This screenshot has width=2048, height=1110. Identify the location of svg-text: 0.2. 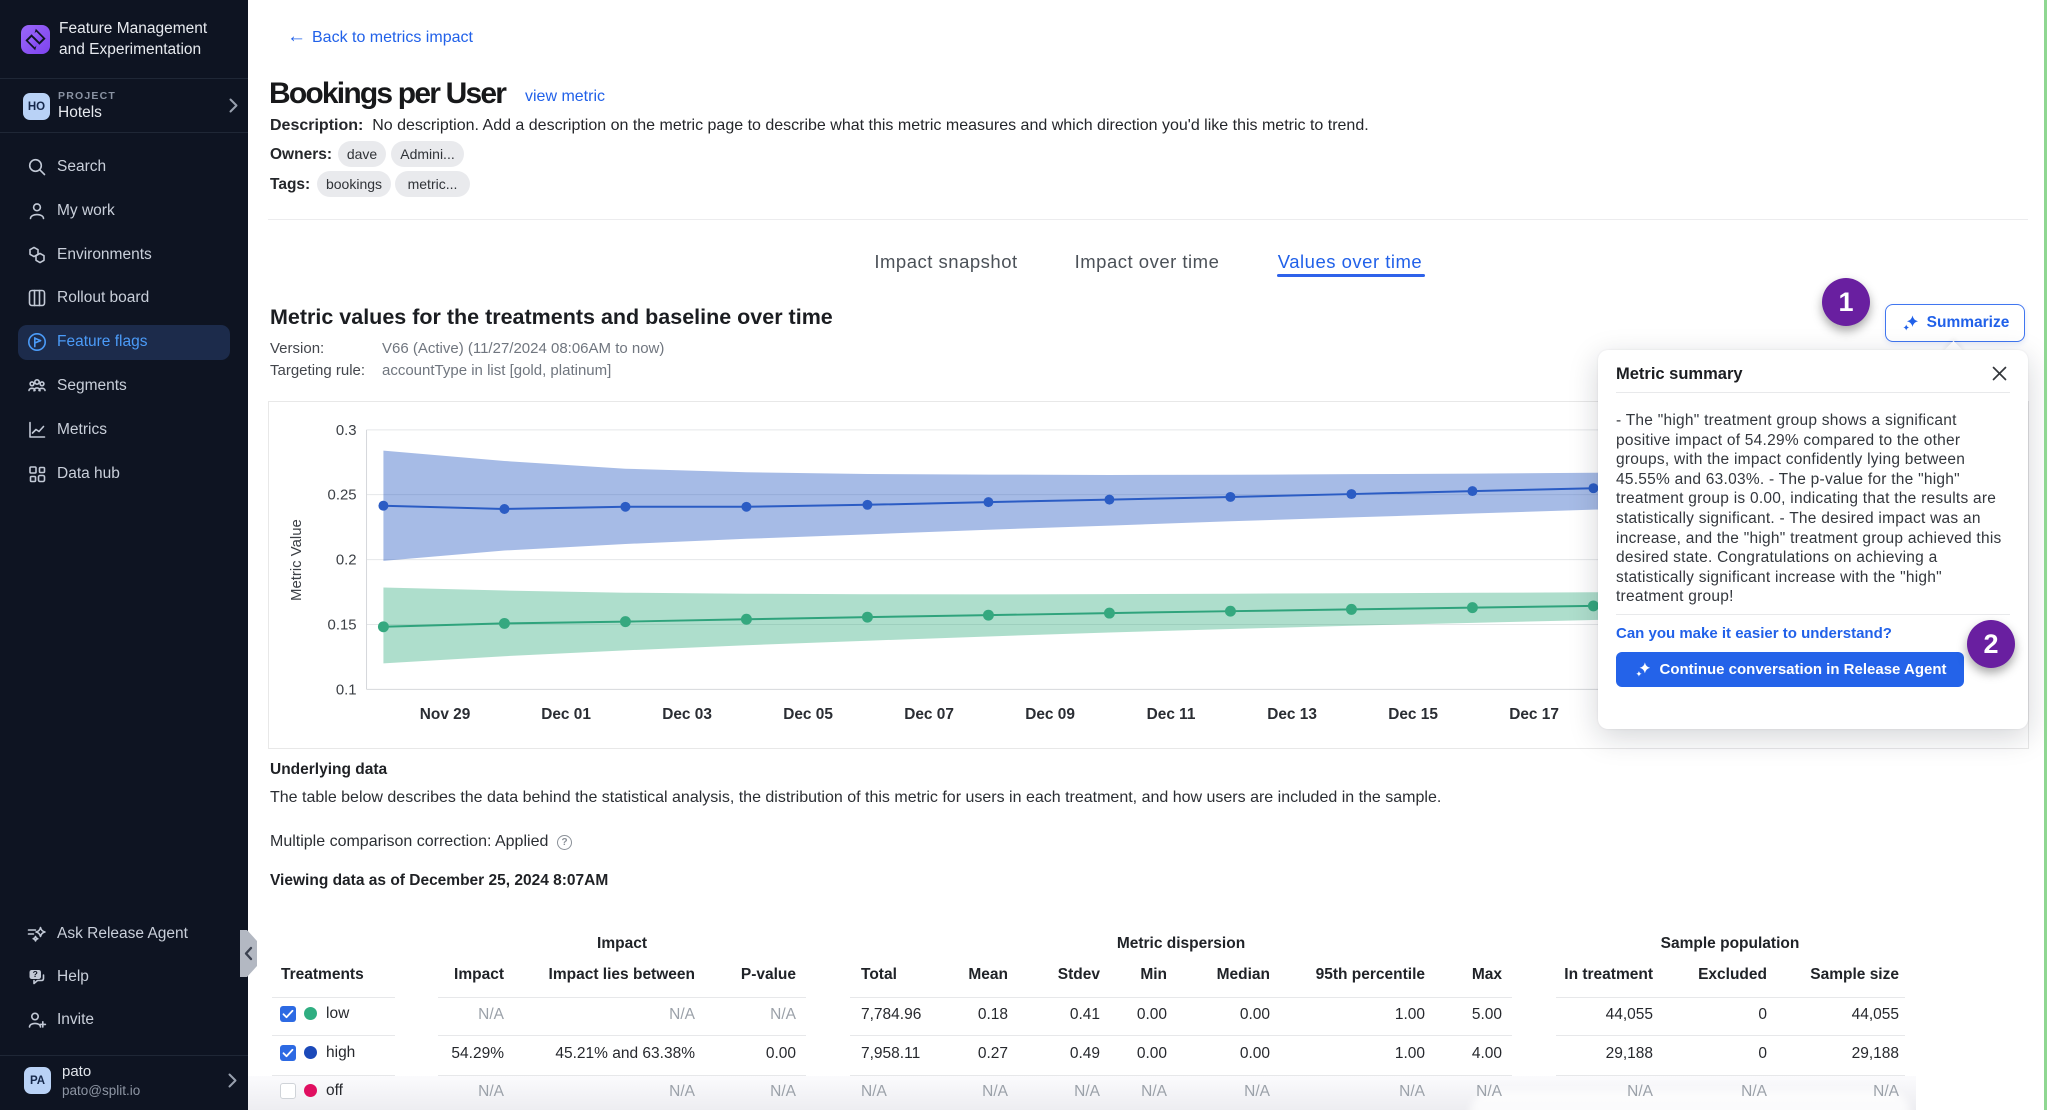
(346, 561).